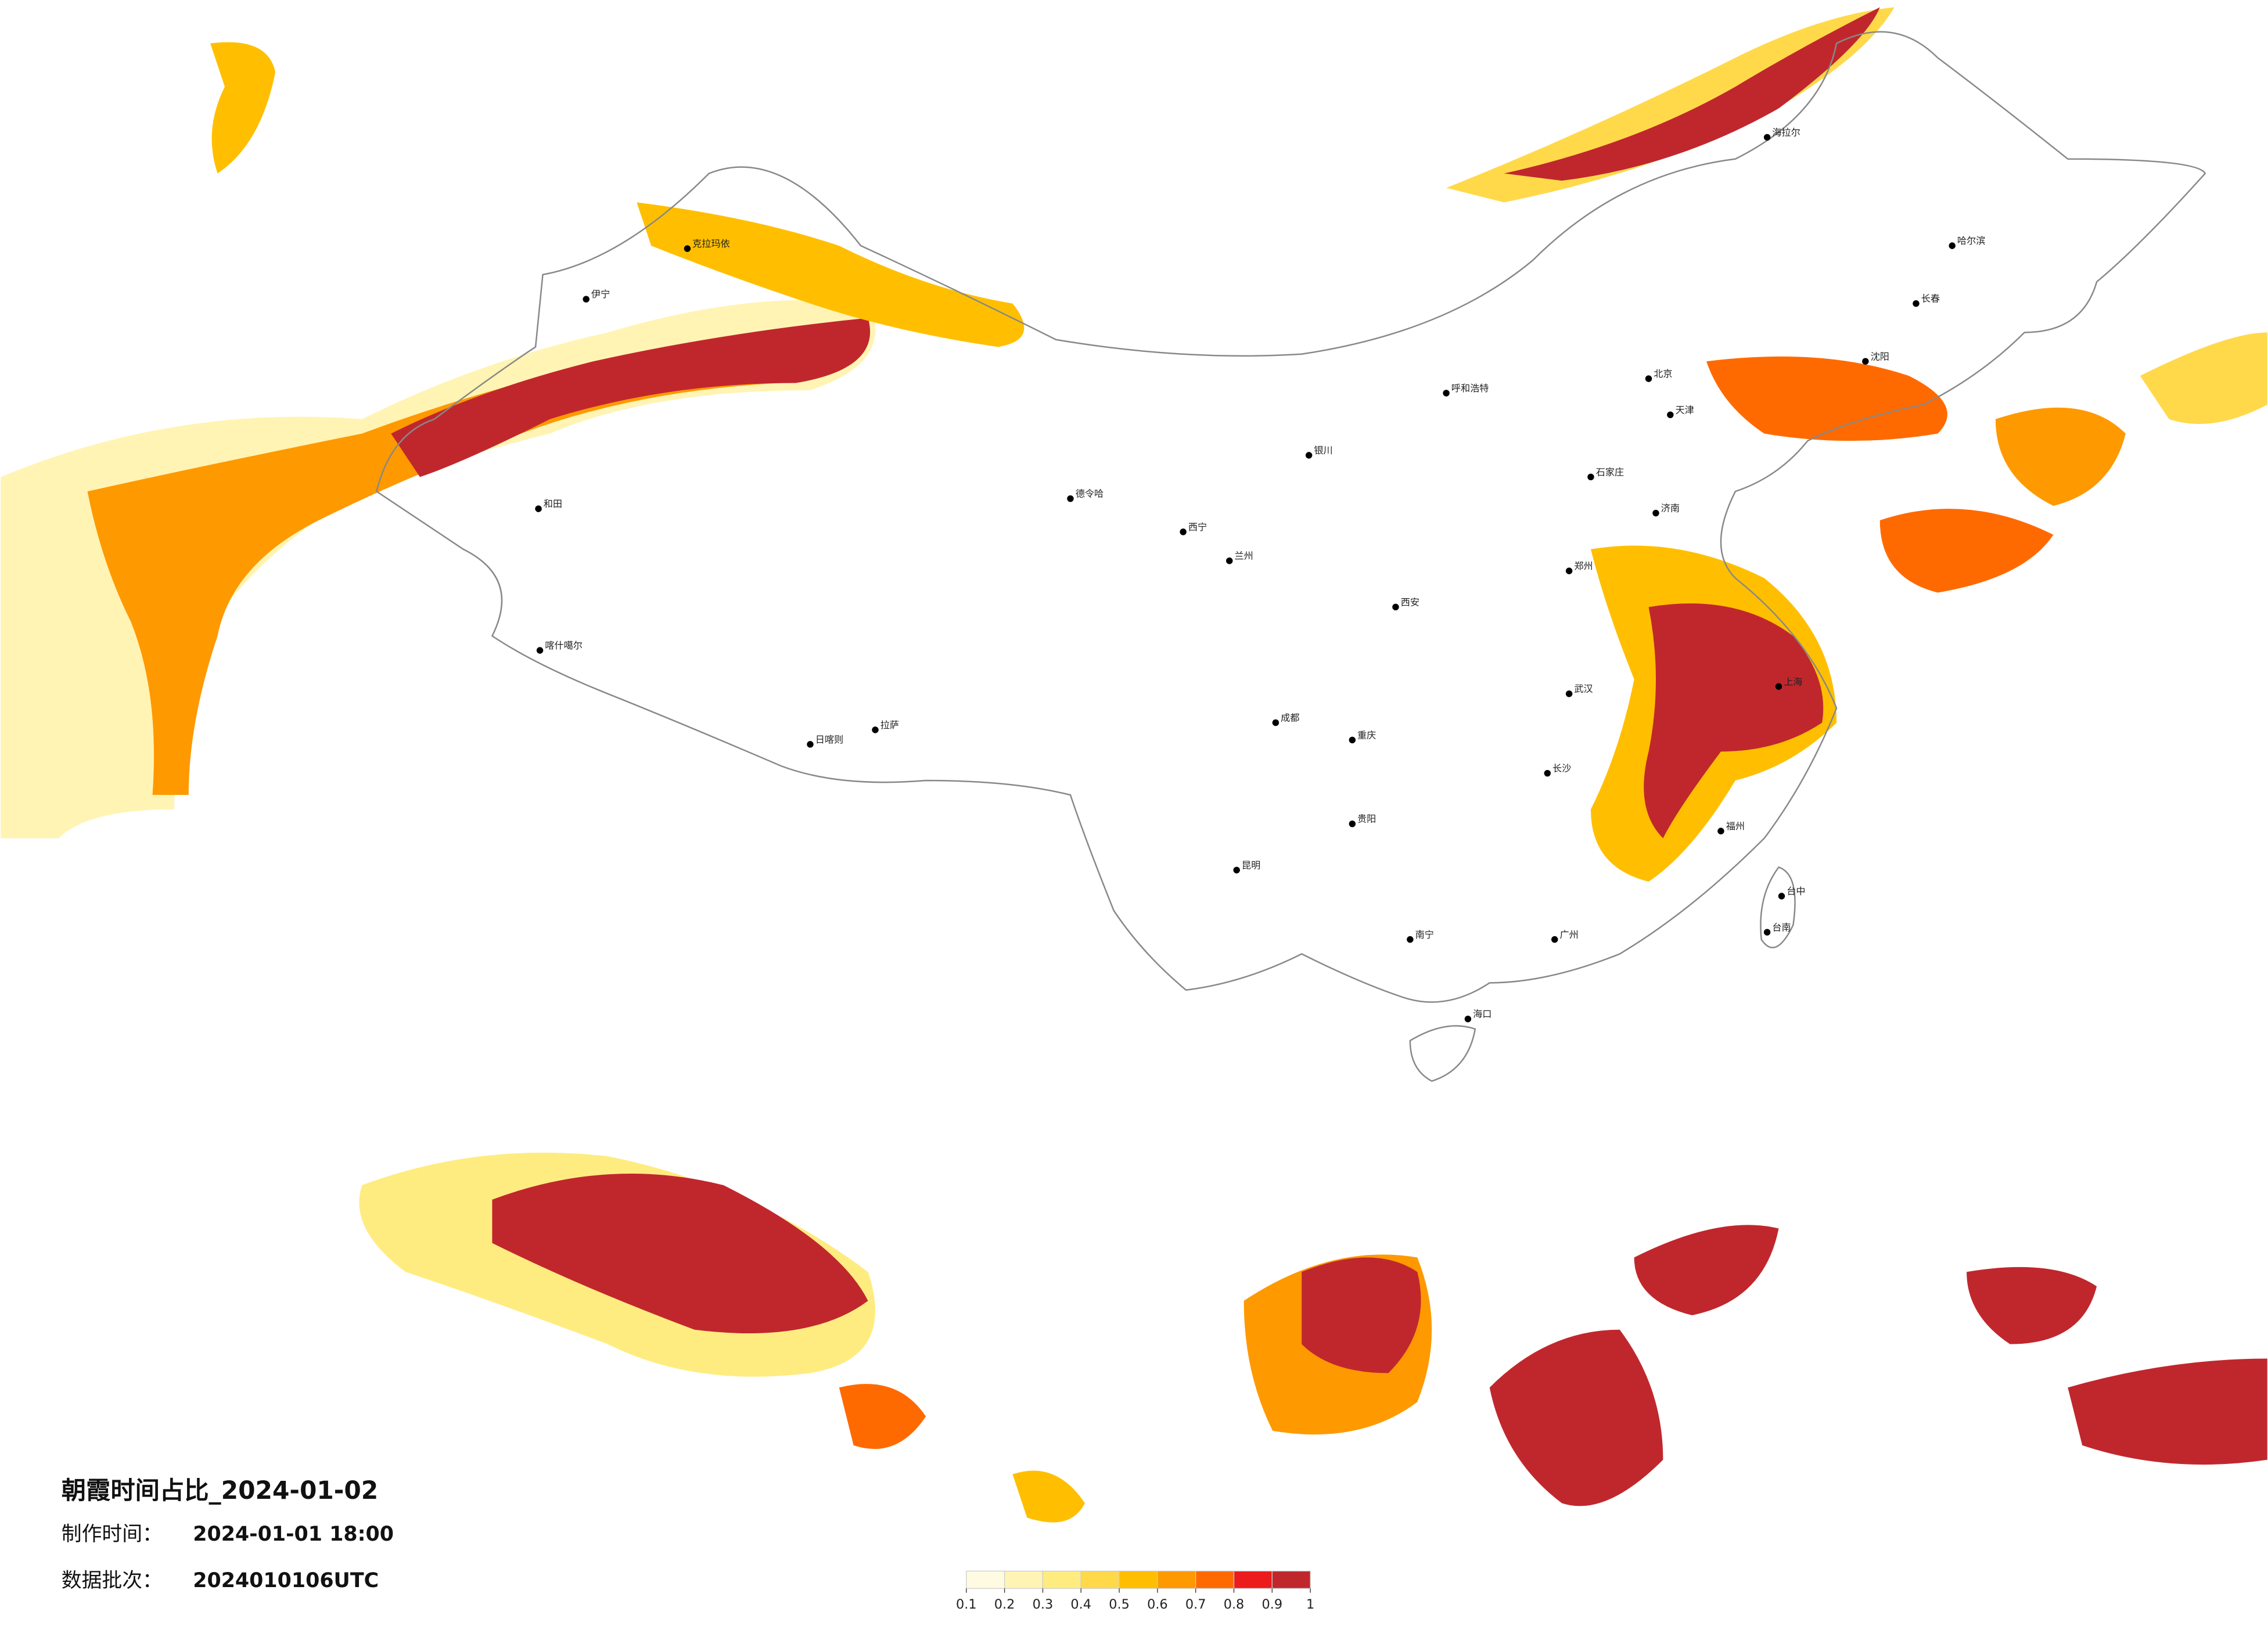 This screenshot has height=1626, width=2268. I want to click on colorbar-tick-label: 0.5, so click(1119, 1604).